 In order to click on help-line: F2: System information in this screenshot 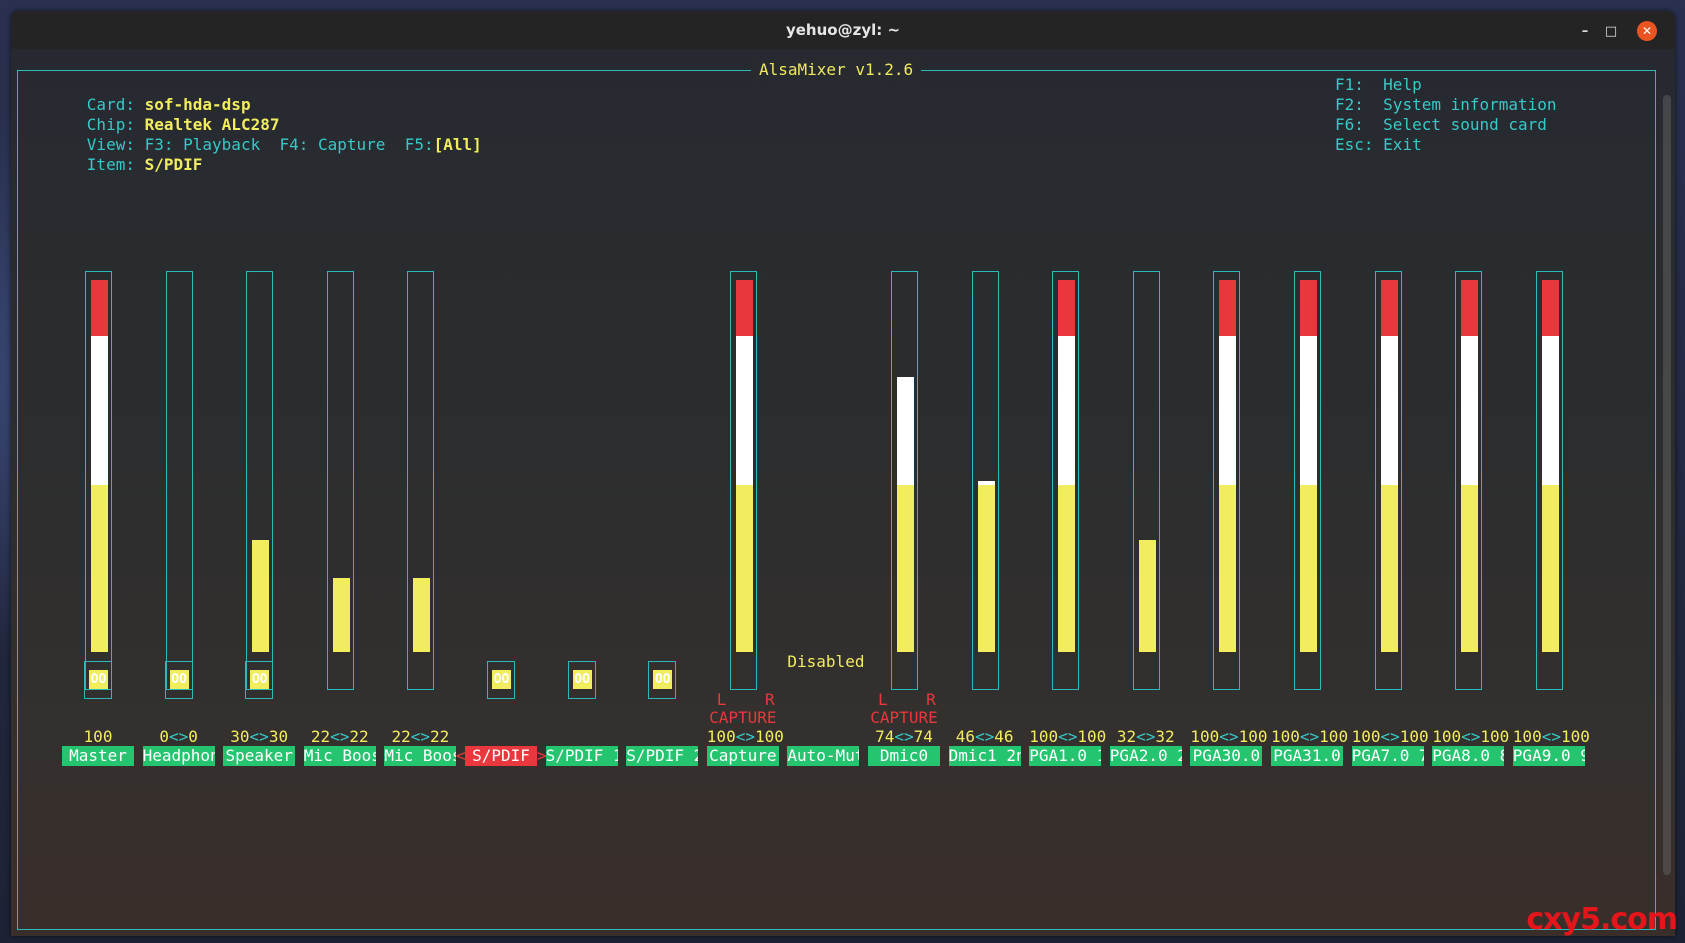, I will do `click(1446, 105)`.